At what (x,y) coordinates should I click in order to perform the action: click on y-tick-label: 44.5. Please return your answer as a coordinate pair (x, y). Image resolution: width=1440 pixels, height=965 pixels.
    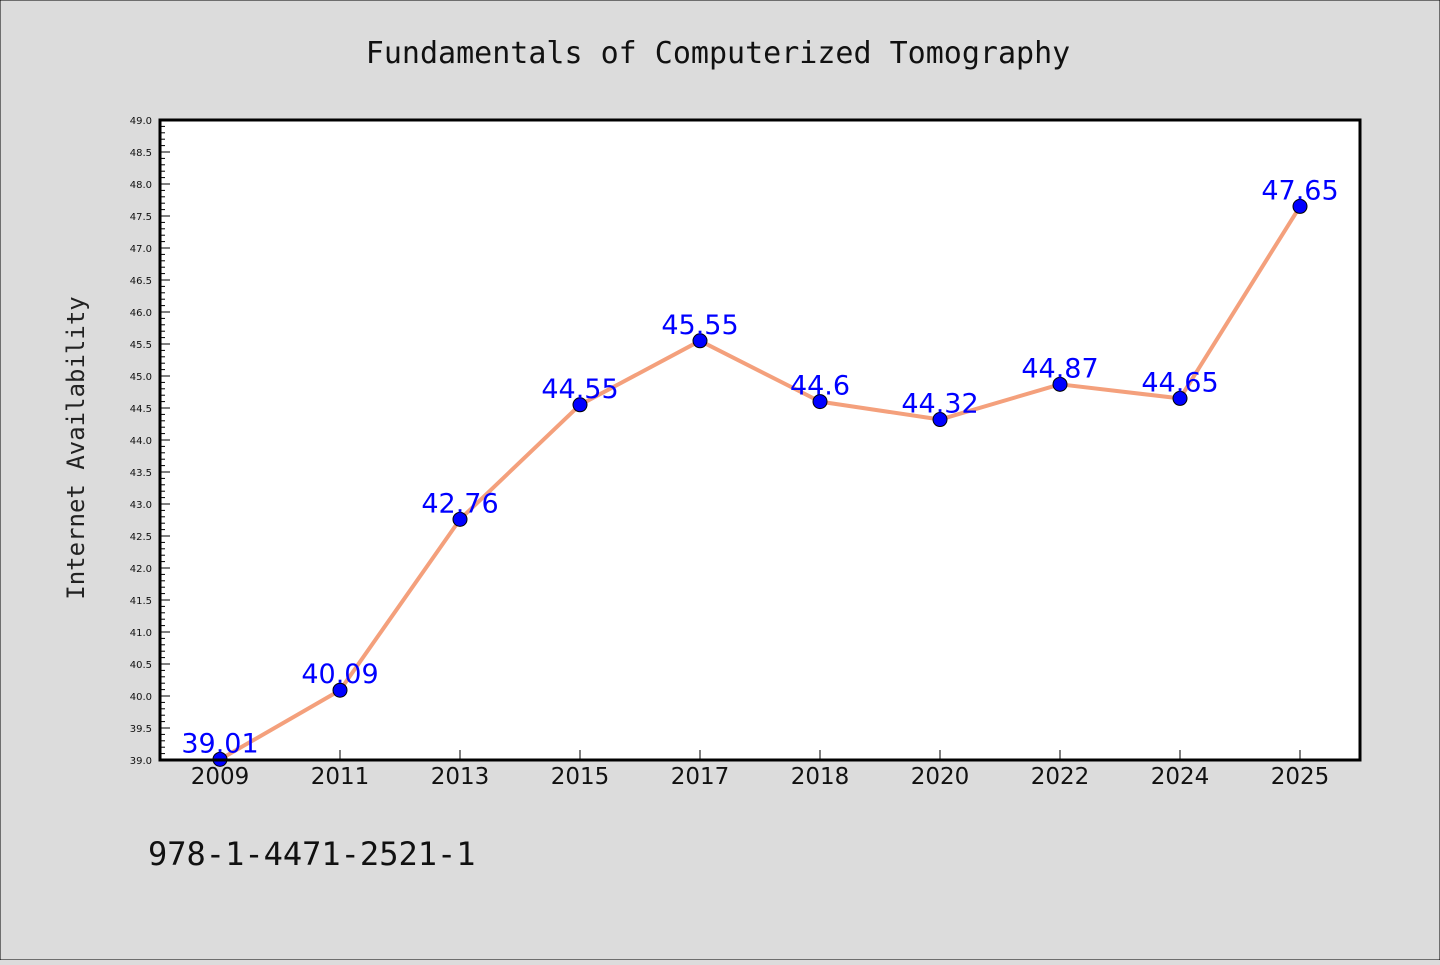
    Looking at the image, I should click on (141, 409).